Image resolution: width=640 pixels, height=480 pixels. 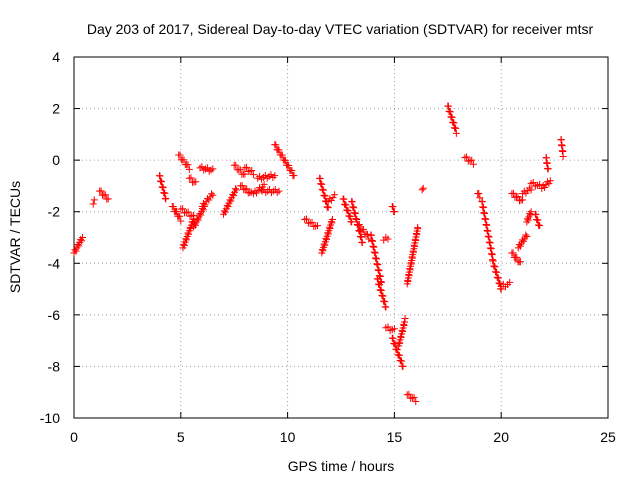 I want to click on y-tick-label: -8, so click(x=54, y=366).